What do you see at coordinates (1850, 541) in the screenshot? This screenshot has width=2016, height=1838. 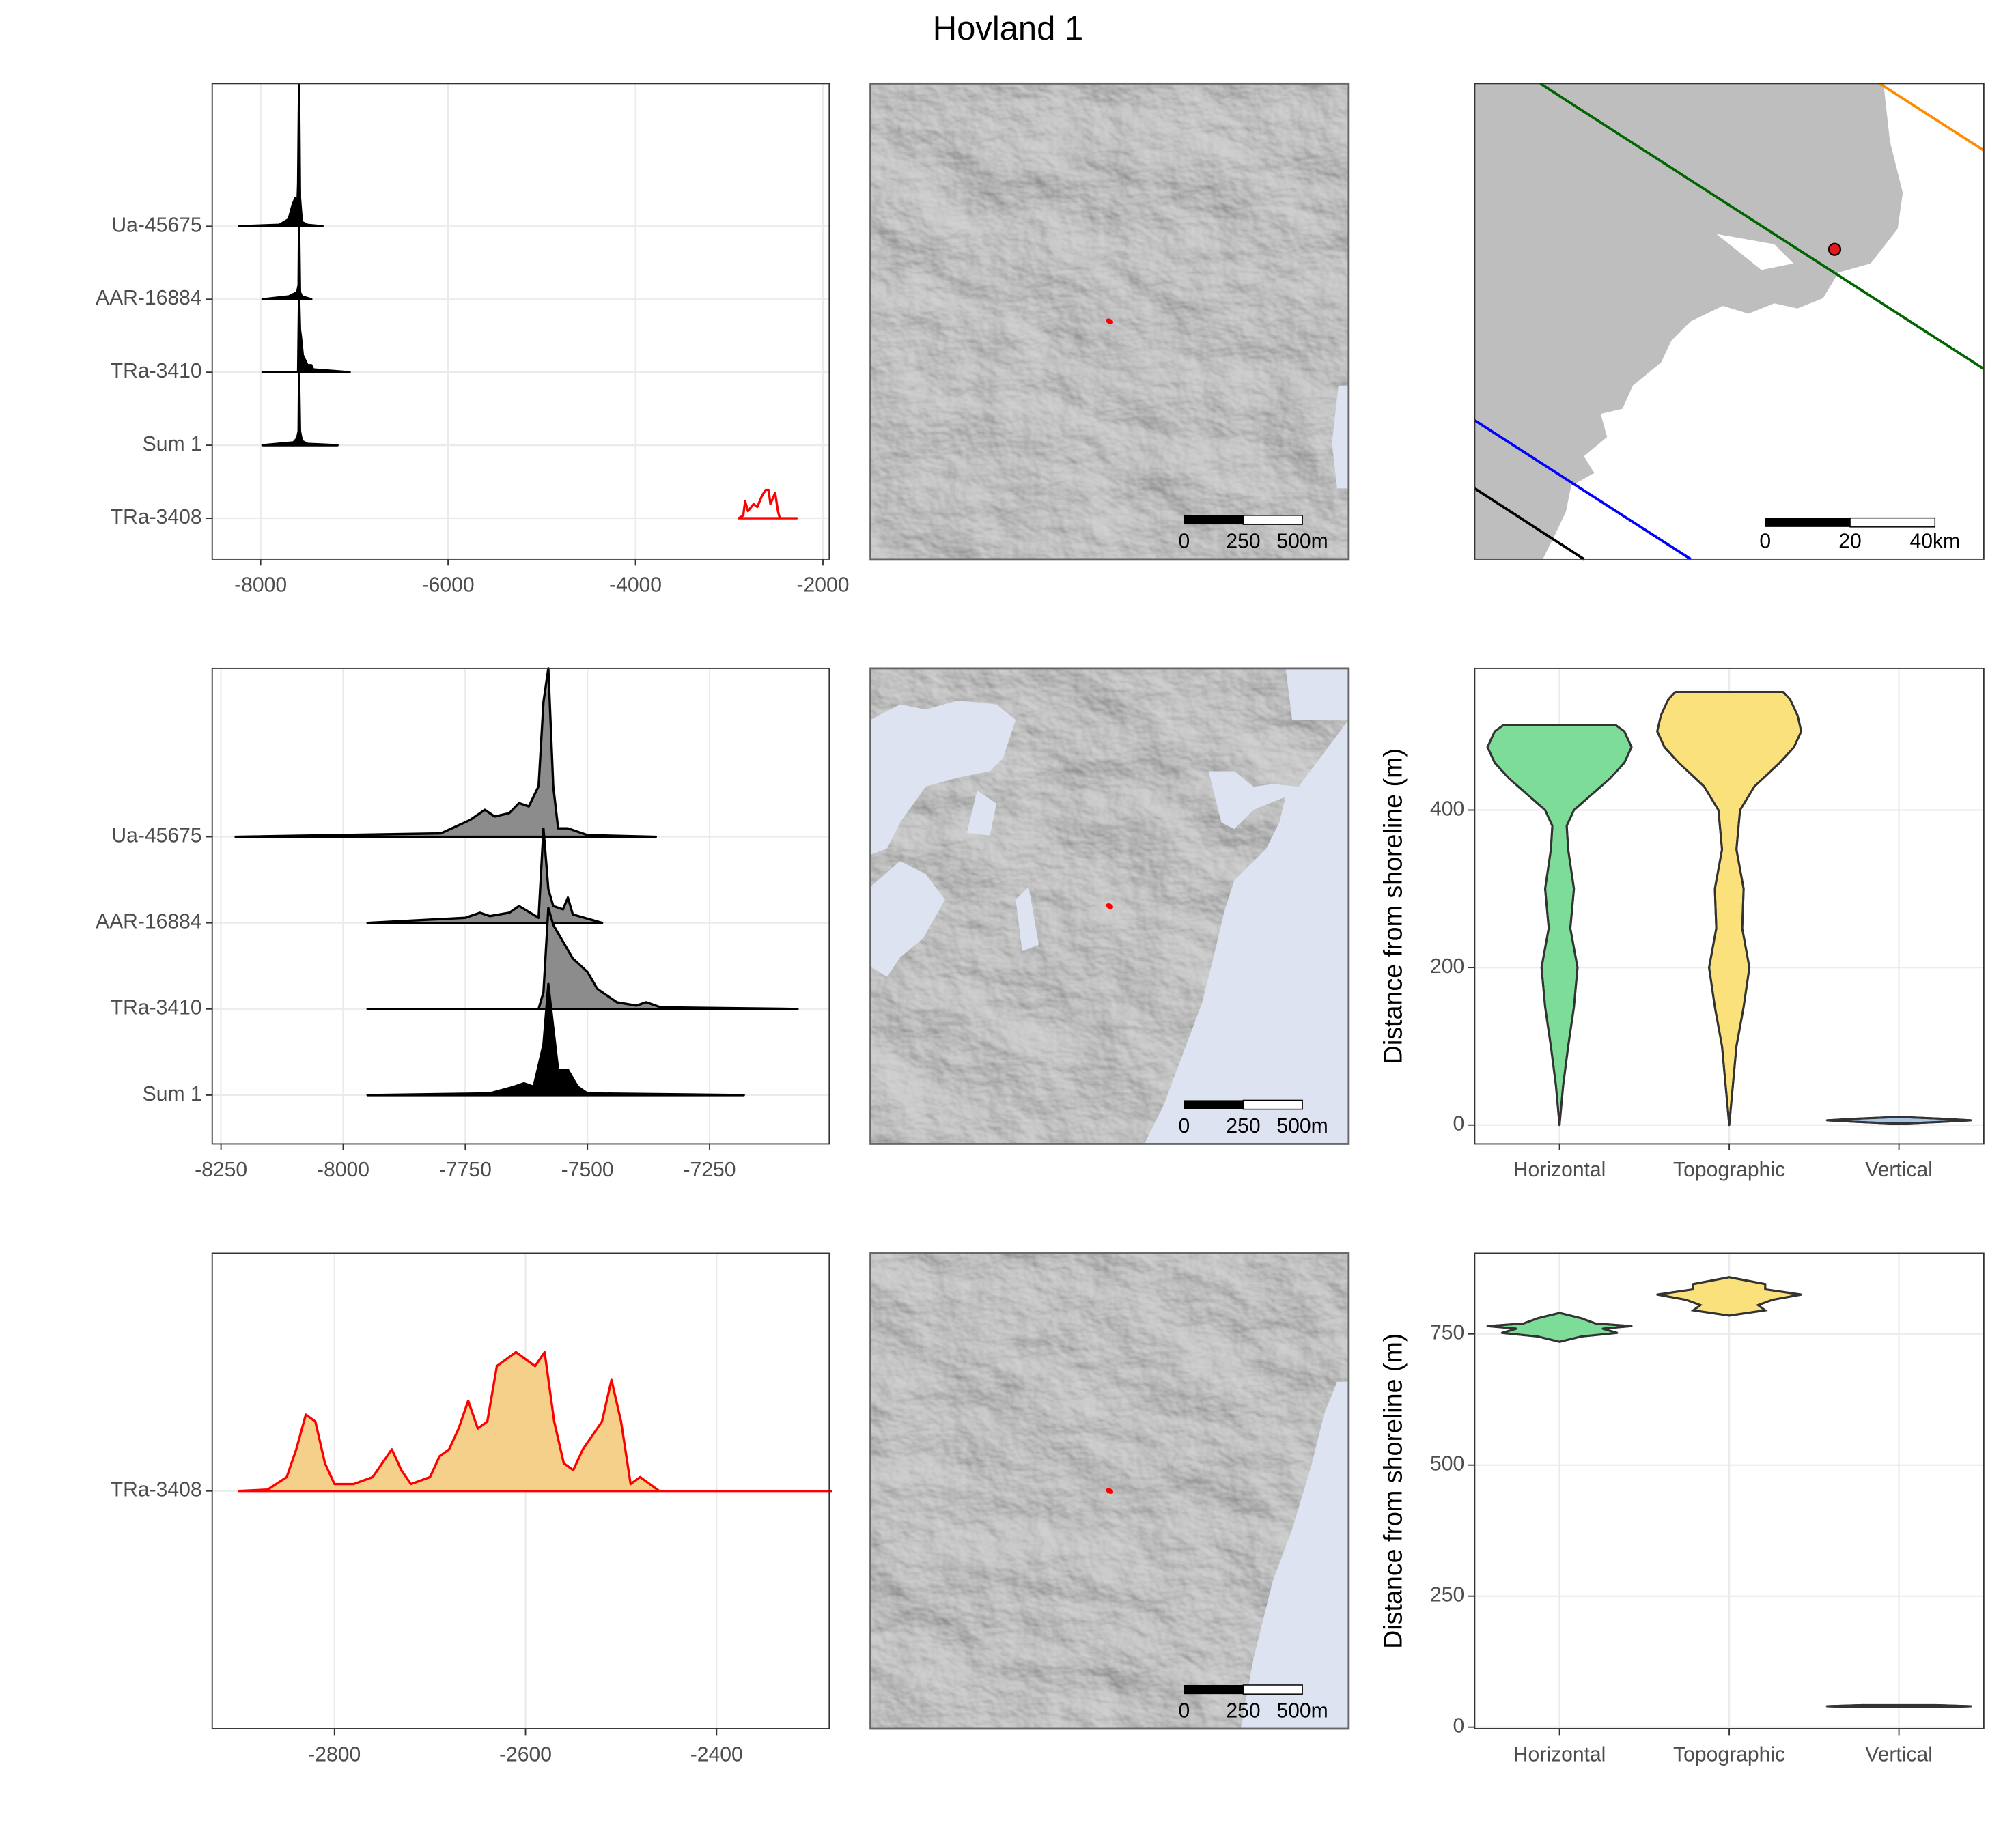 I see `scale-label: 20` at bounding box center [1850, 541].